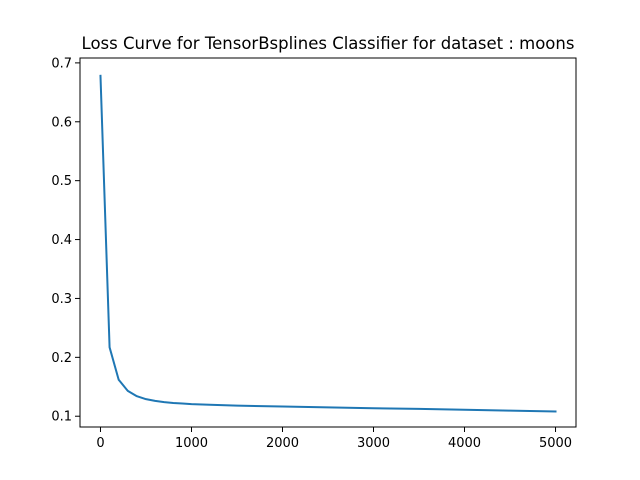  I want to click on y-tick-label: 0.2, so click(61, 358).